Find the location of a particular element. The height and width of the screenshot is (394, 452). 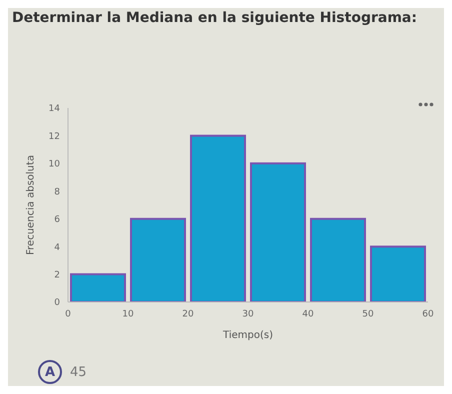

y-tick-label: 6 is located at coordinates (57, 220).